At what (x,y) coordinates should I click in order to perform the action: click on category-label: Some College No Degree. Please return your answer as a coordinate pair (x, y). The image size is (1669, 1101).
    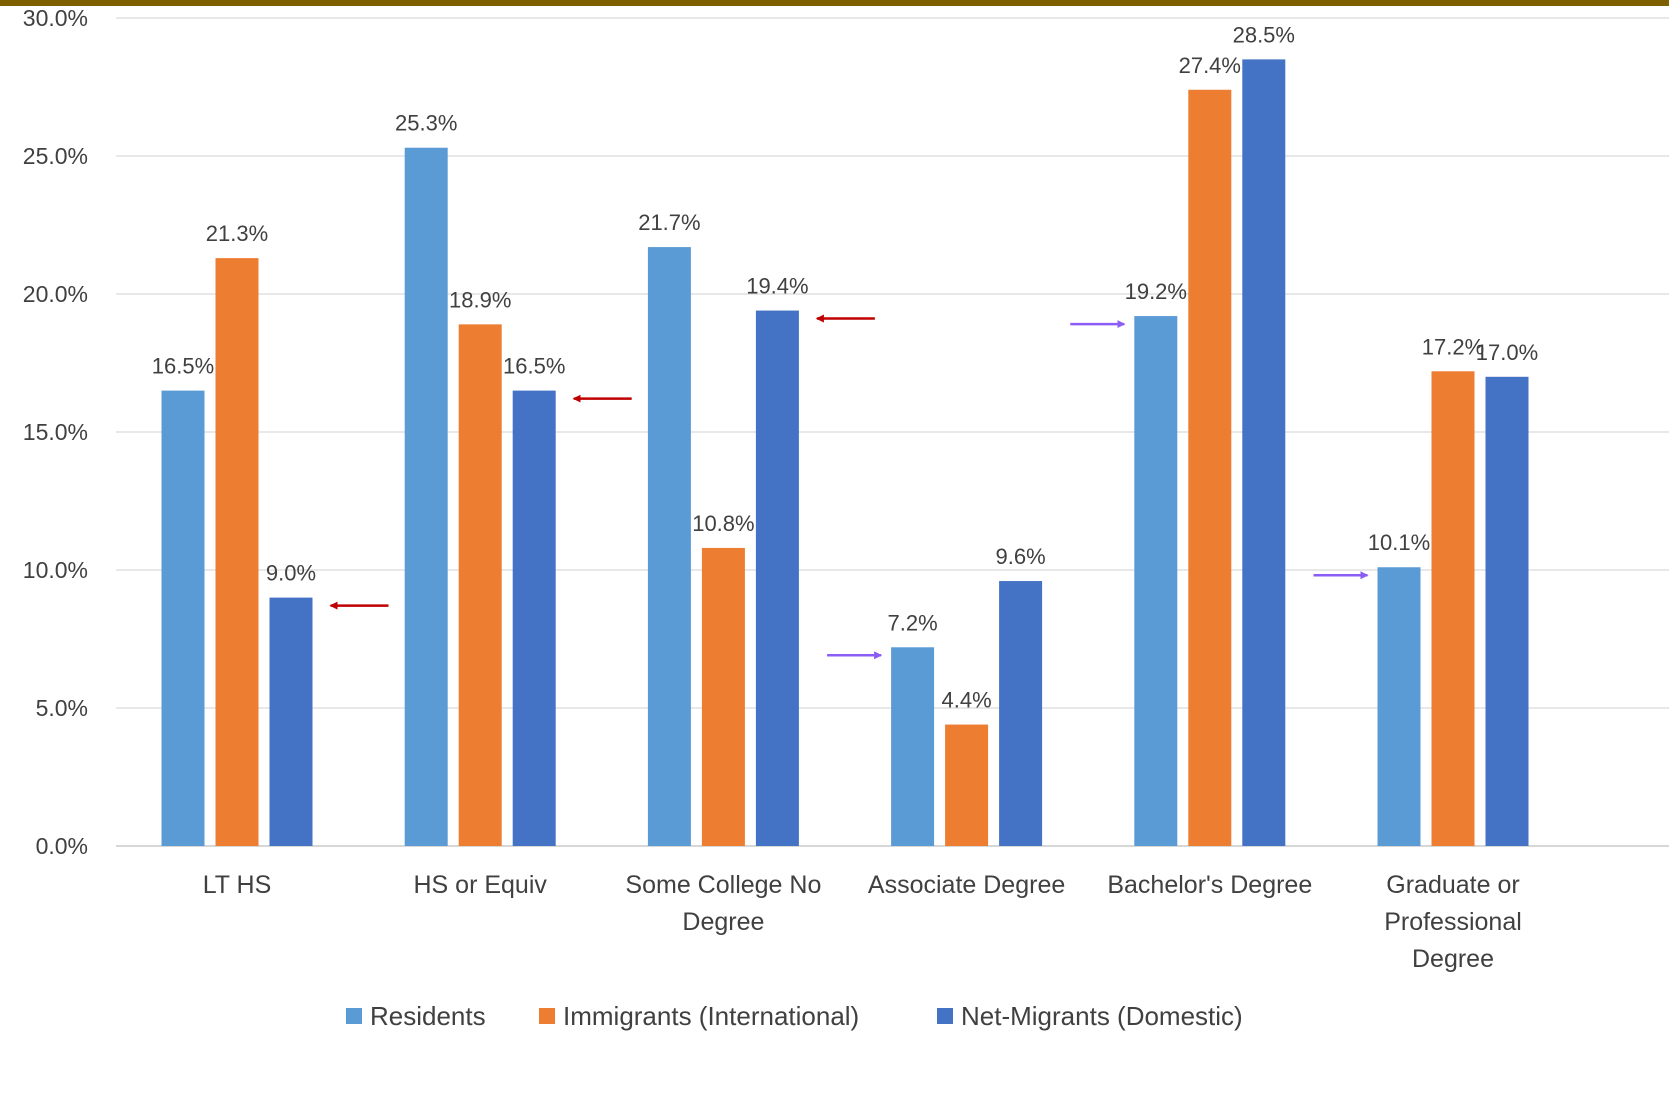
    Looking at the image, I should click on (723, 903).